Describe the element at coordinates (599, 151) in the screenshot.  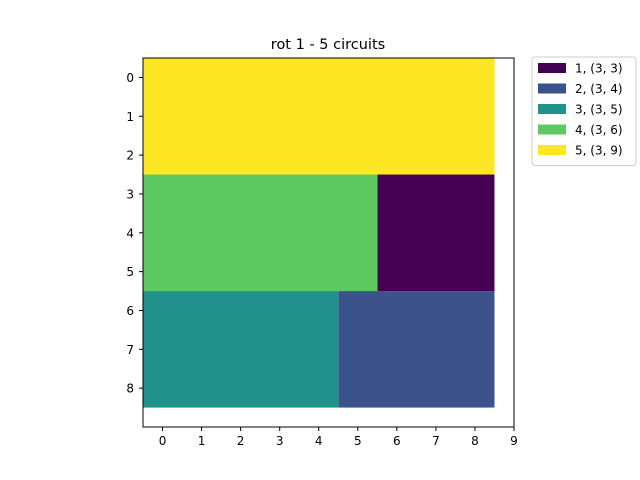
I see `legend-label: 5, (3, 9)` at that location.